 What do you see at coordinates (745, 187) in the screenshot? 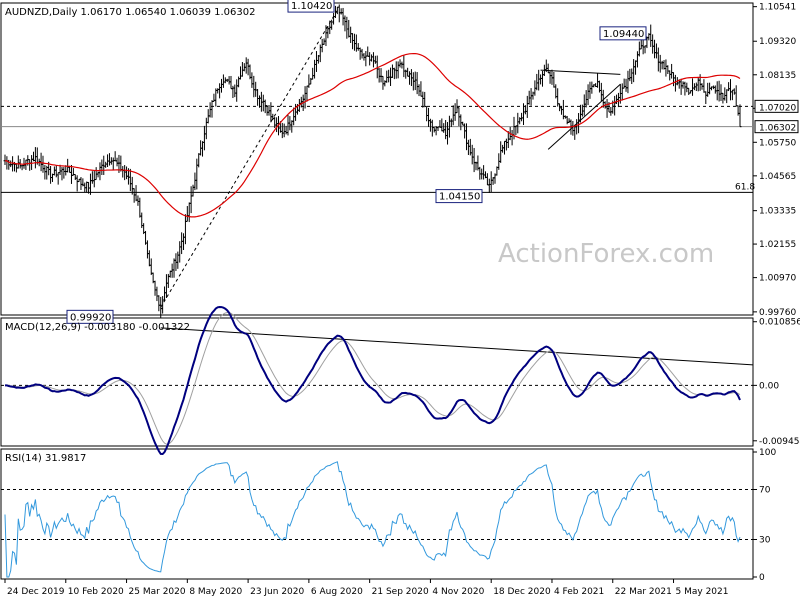
I see `fib-618-label: 61.8` at bounding box center [745, 187].